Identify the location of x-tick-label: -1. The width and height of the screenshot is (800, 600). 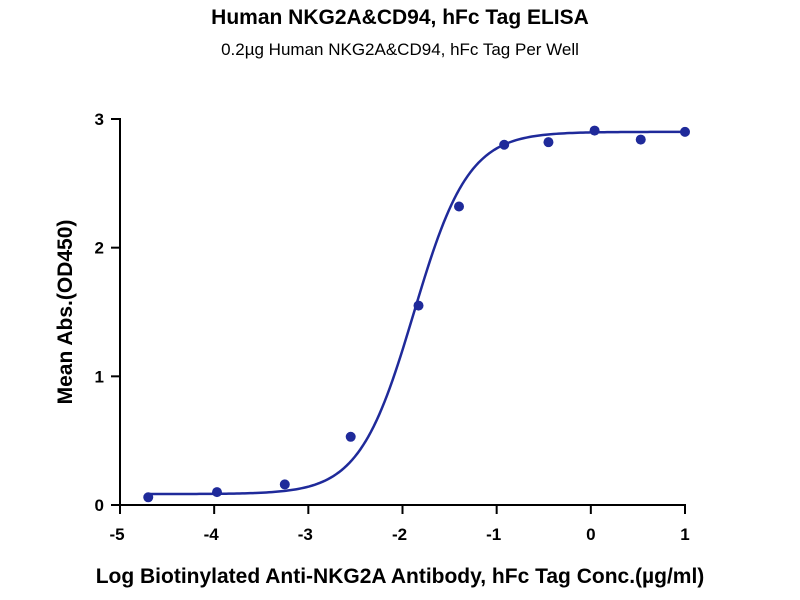
(493, 534).